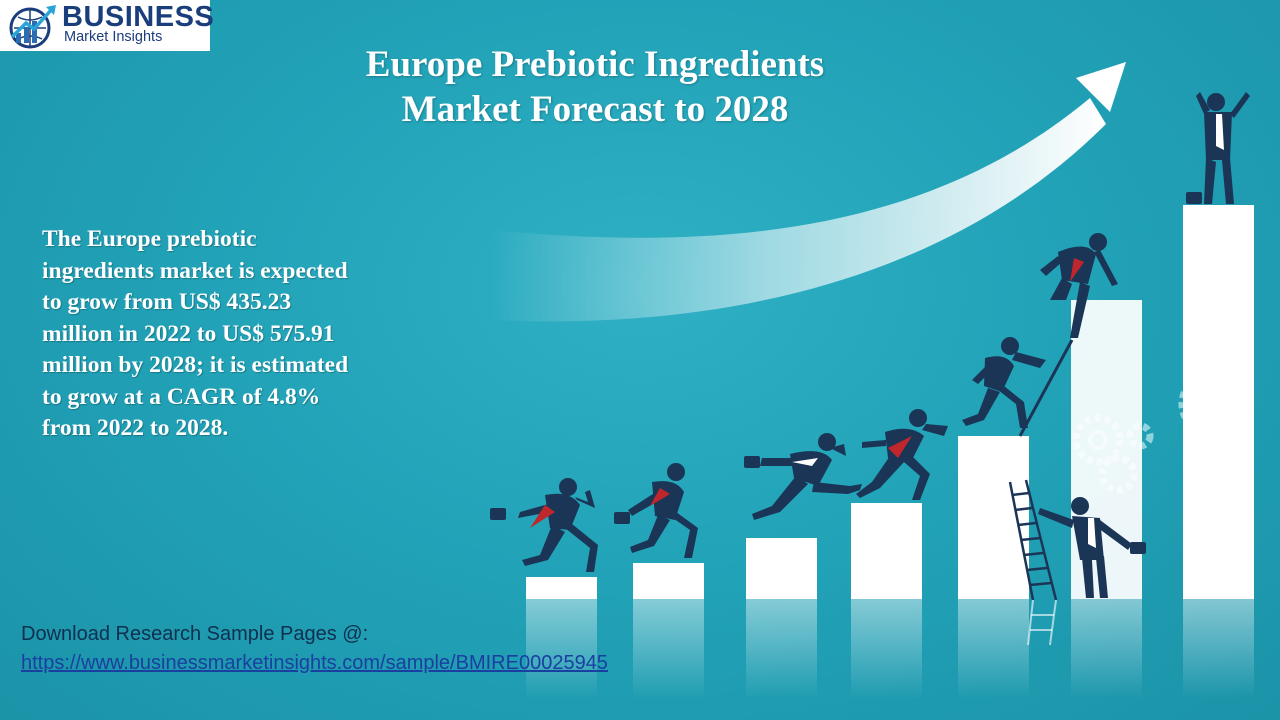  Describe the element at coordinates (188, 333) in the screenshot. I see `summary-line: million in 2022 to US$ 575.91` at that location.